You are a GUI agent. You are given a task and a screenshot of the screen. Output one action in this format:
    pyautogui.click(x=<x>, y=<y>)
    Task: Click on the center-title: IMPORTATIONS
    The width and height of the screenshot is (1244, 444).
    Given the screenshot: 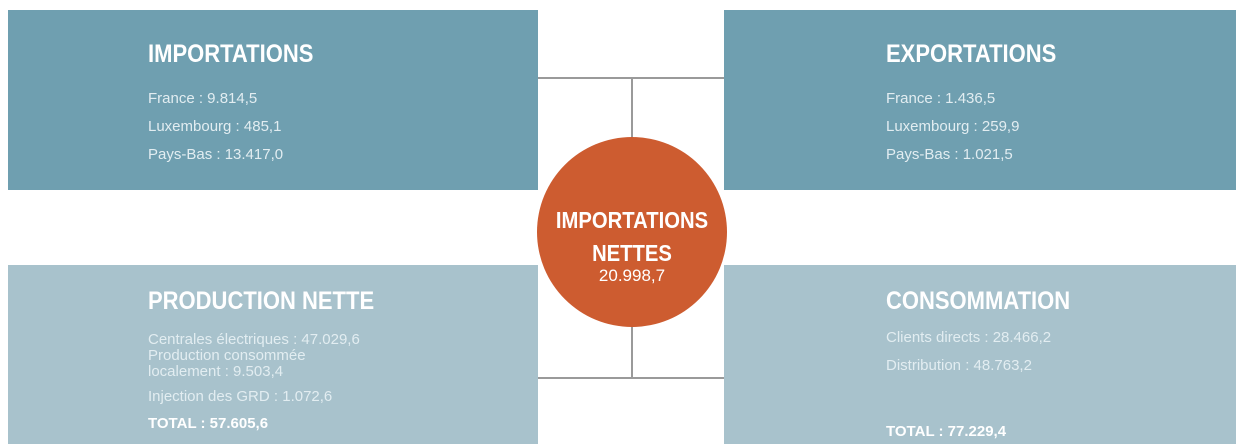 What is the action you would take?
    pyautogui.click(x=632, y=220)
    